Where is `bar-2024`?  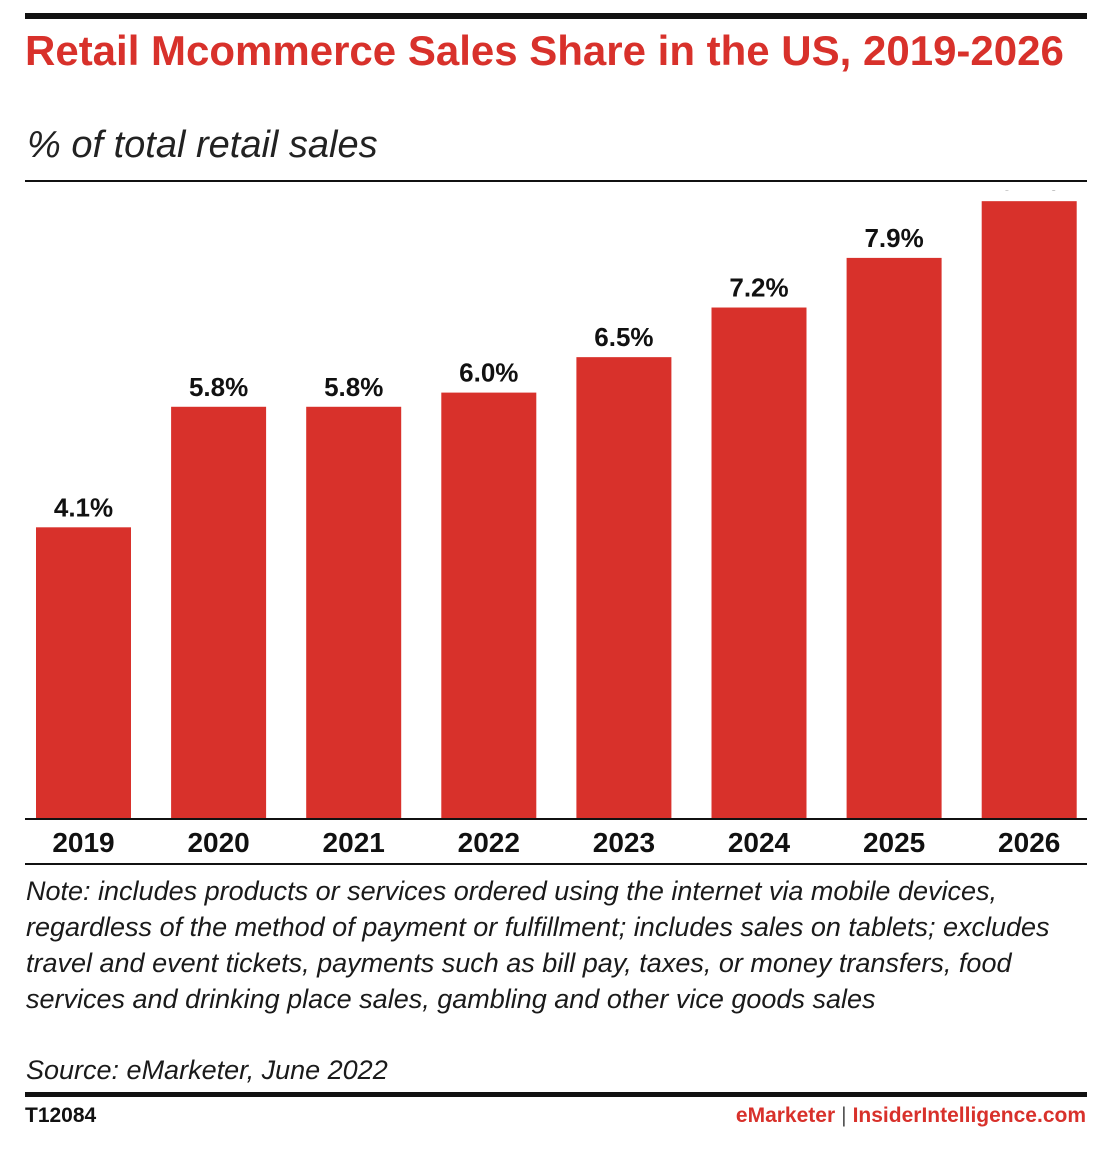
bar-2024 is located at coordinates (759, 562).